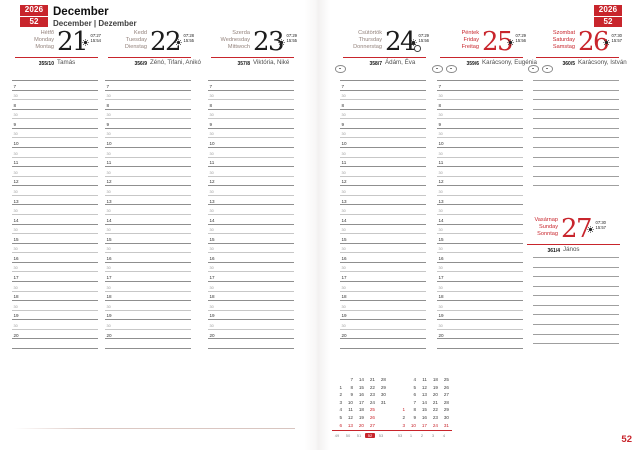 The width and height of the screenshot is (636, 450). I want to click on minical-day: 29, so click(446, 410).